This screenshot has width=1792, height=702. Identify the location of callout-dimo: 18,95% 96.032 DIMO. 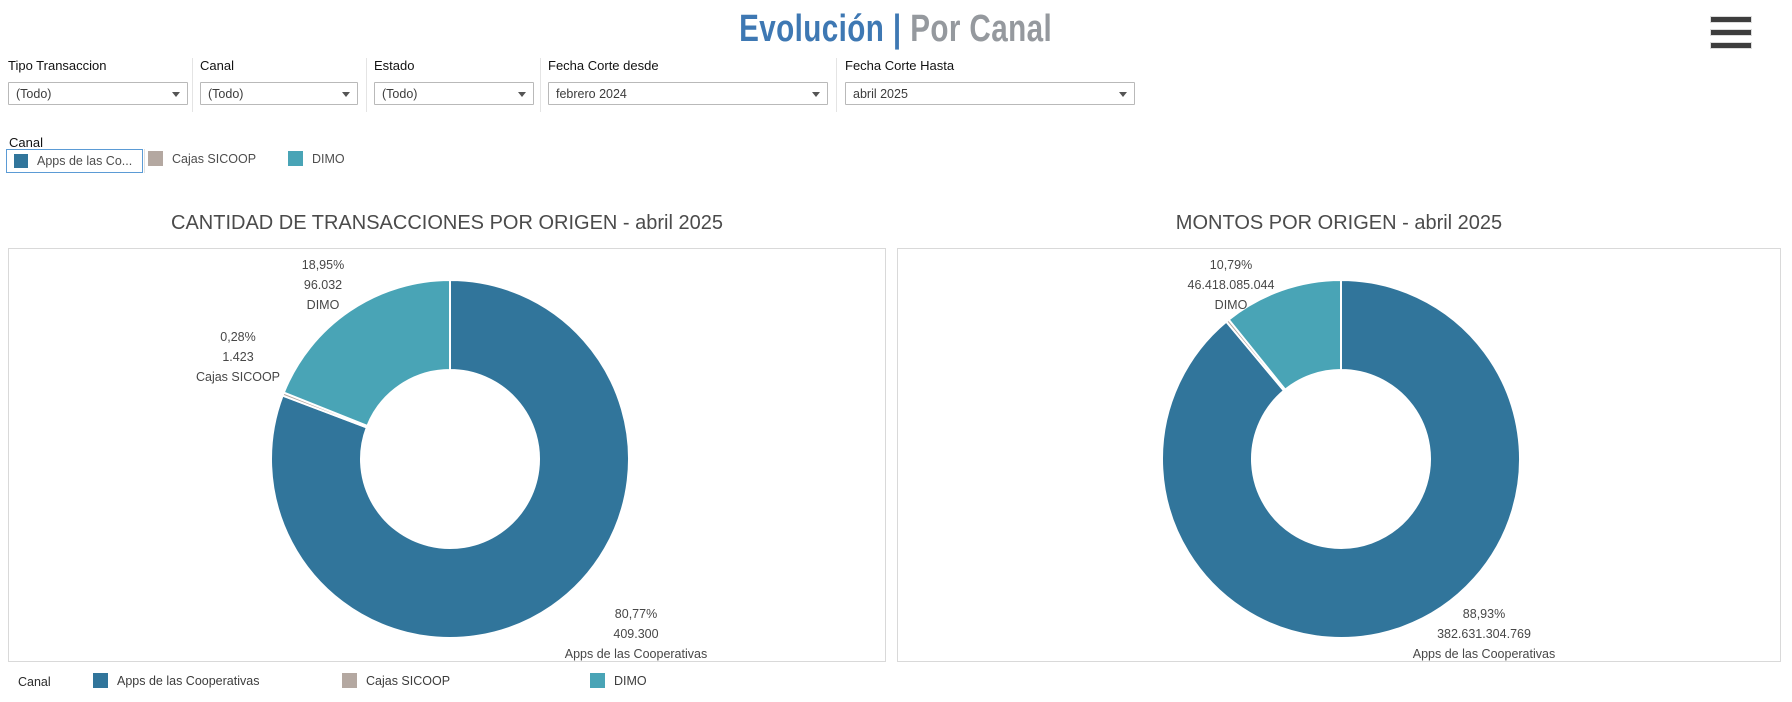
(323, 285).